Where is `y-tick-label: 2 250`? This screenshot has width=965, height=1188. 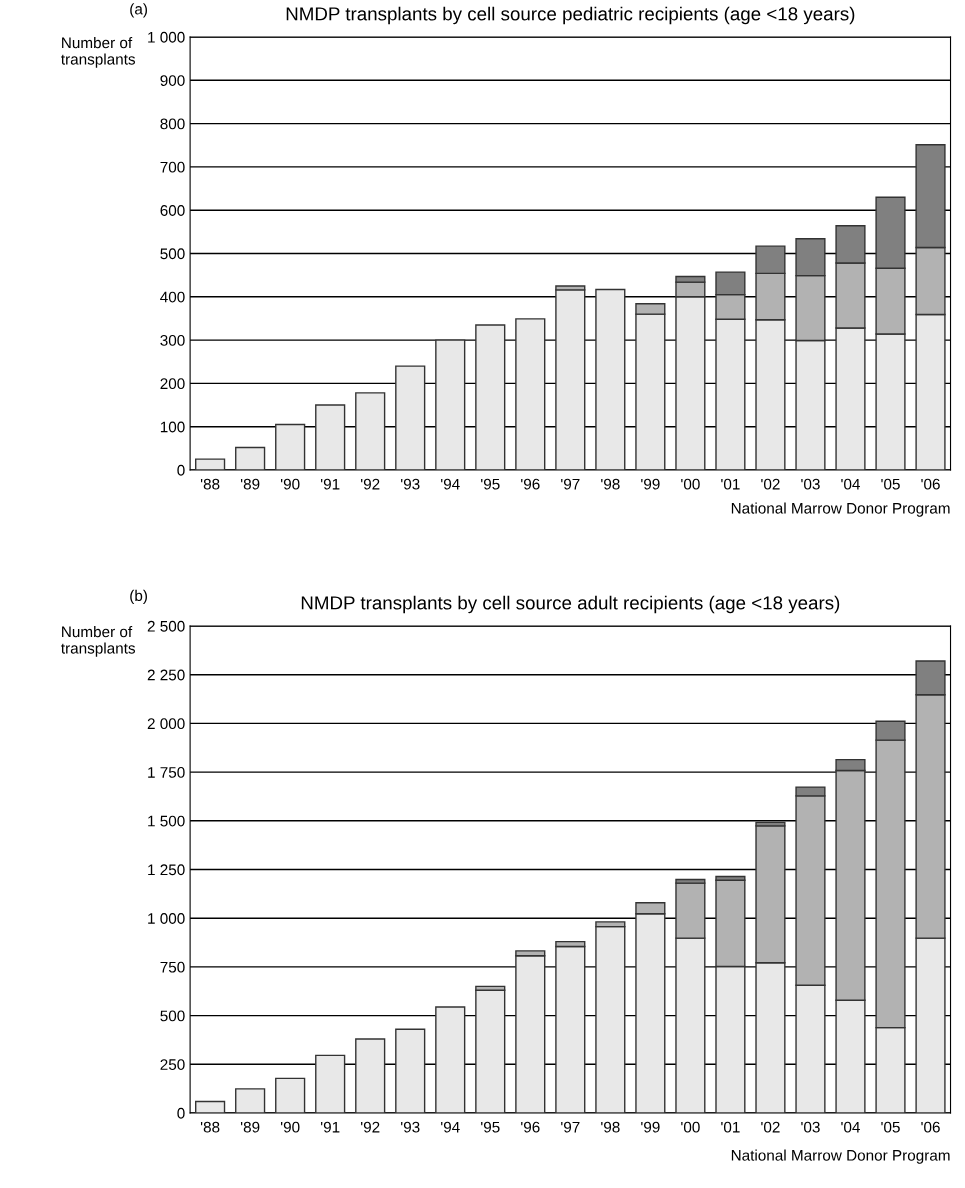
y-tick-label: 2 250 is located at coordinates (166, 675).